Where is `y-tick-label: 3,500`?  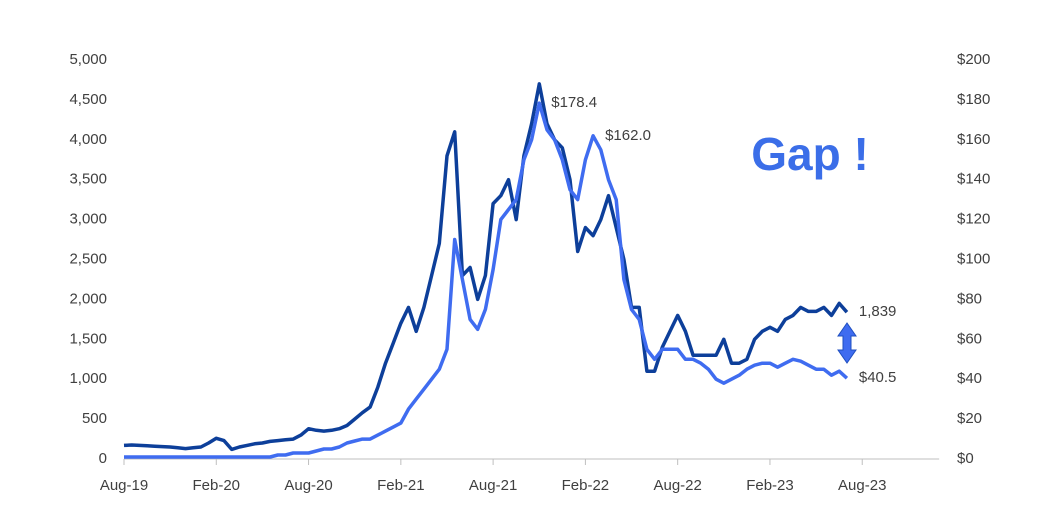 y-tick-label: 3,500 is located at coordinates (88, 179).